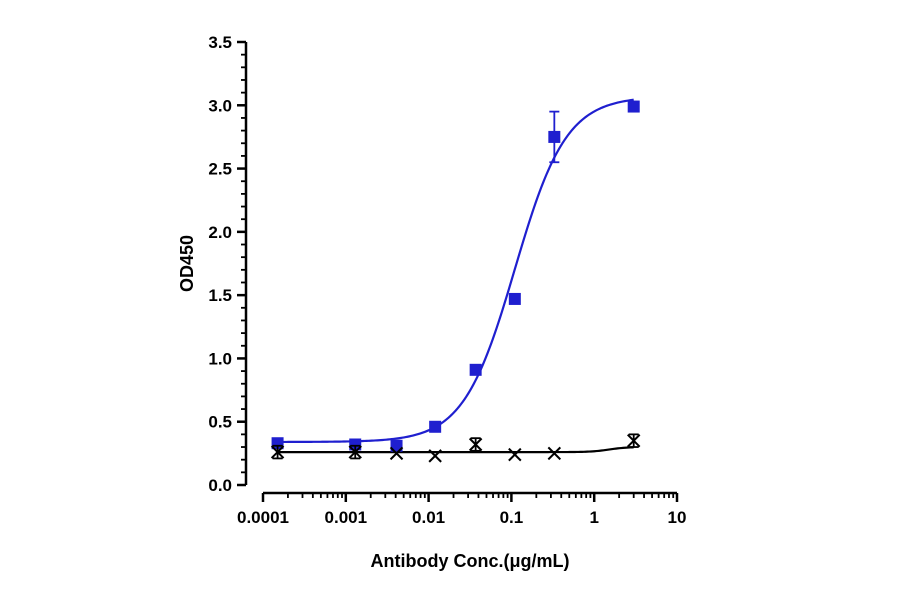 The height and width of the screenshot is (594, 900). I want to click on y-tick-label: 0.5, so click(220, 422).